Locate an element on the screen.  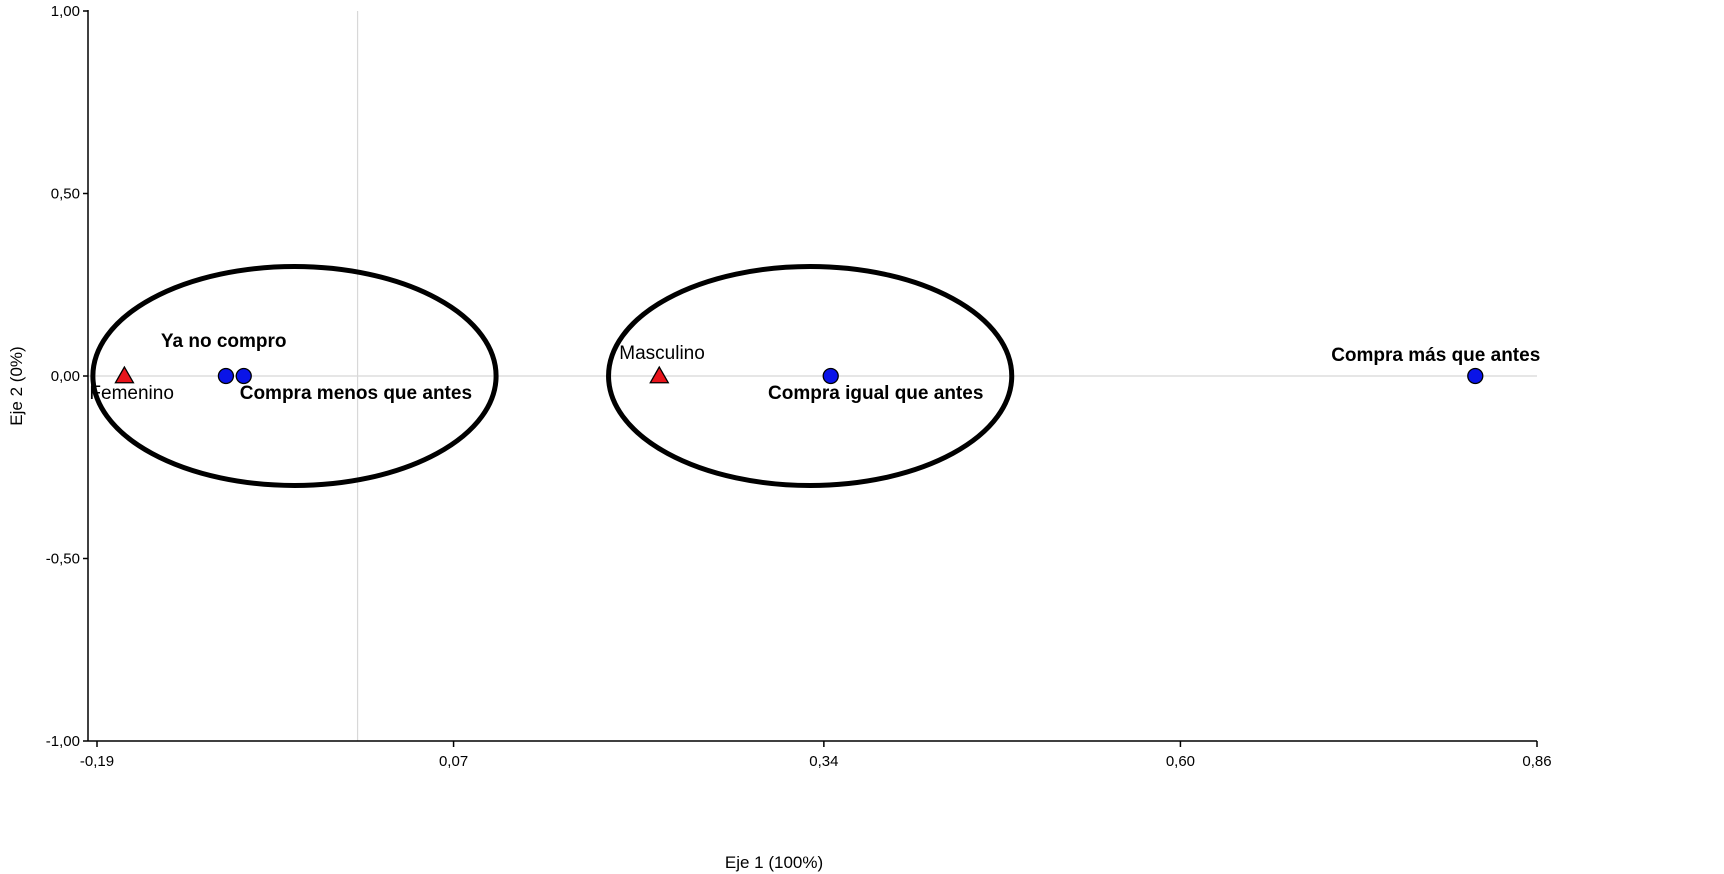
label-ya-no-compro: Ya no compro is located at coordinates (224, 341).